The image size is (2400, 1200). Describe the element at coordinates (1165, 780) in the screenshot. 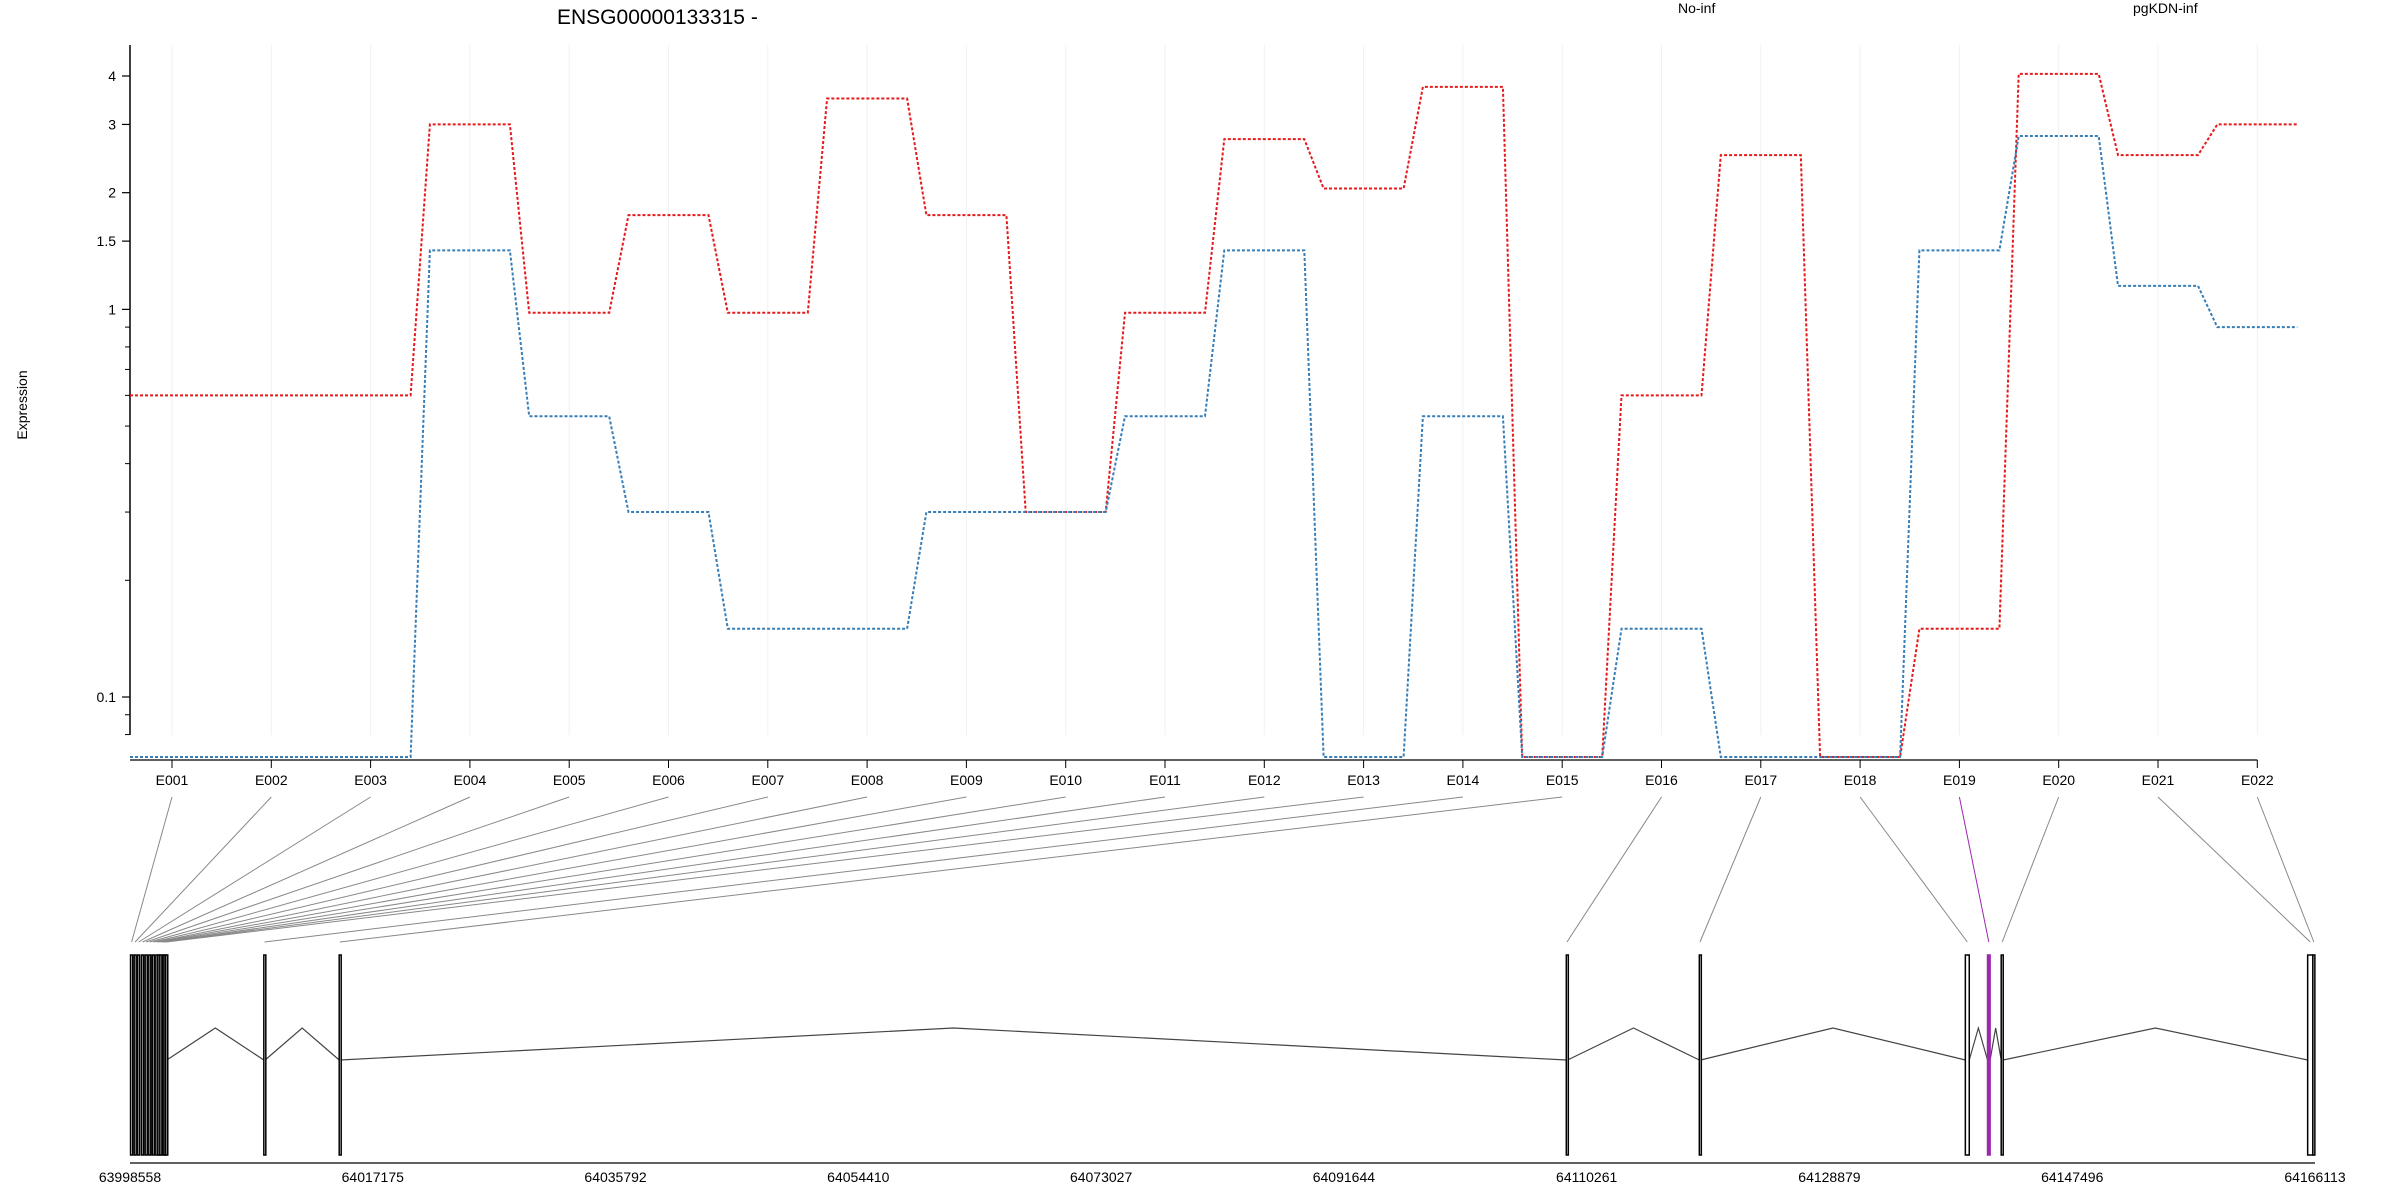

I see `x-tick-label: E011` at that location.